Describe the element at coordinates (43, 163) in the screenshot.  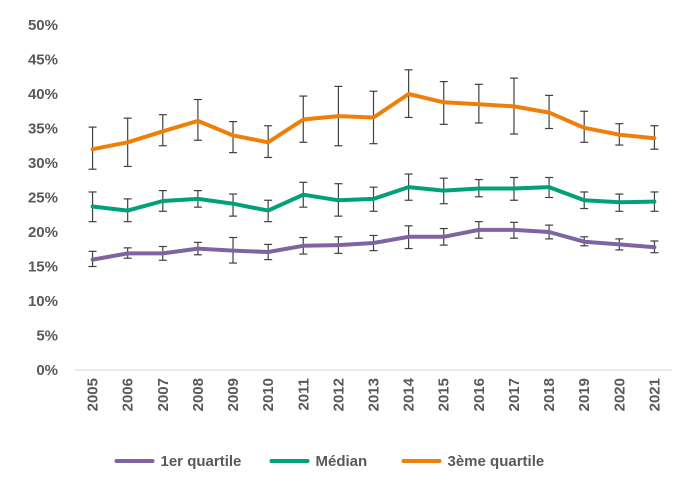
I see `y-tick-label: 30%` at that location.